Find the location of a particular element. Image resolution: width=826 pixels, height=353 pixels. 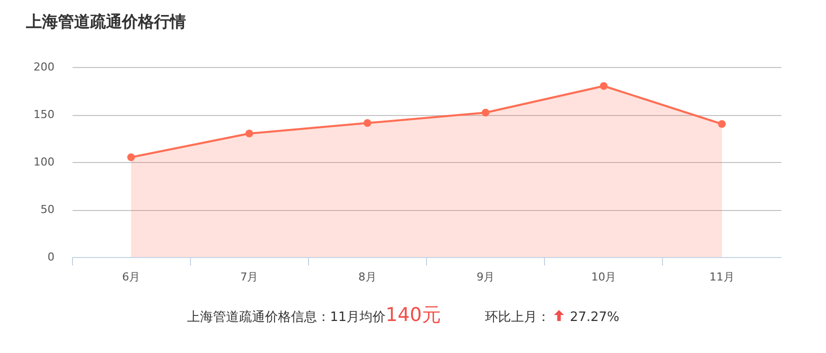

chart-title: 上海管道疏通价格行情 is located at coordinates (105, 21).